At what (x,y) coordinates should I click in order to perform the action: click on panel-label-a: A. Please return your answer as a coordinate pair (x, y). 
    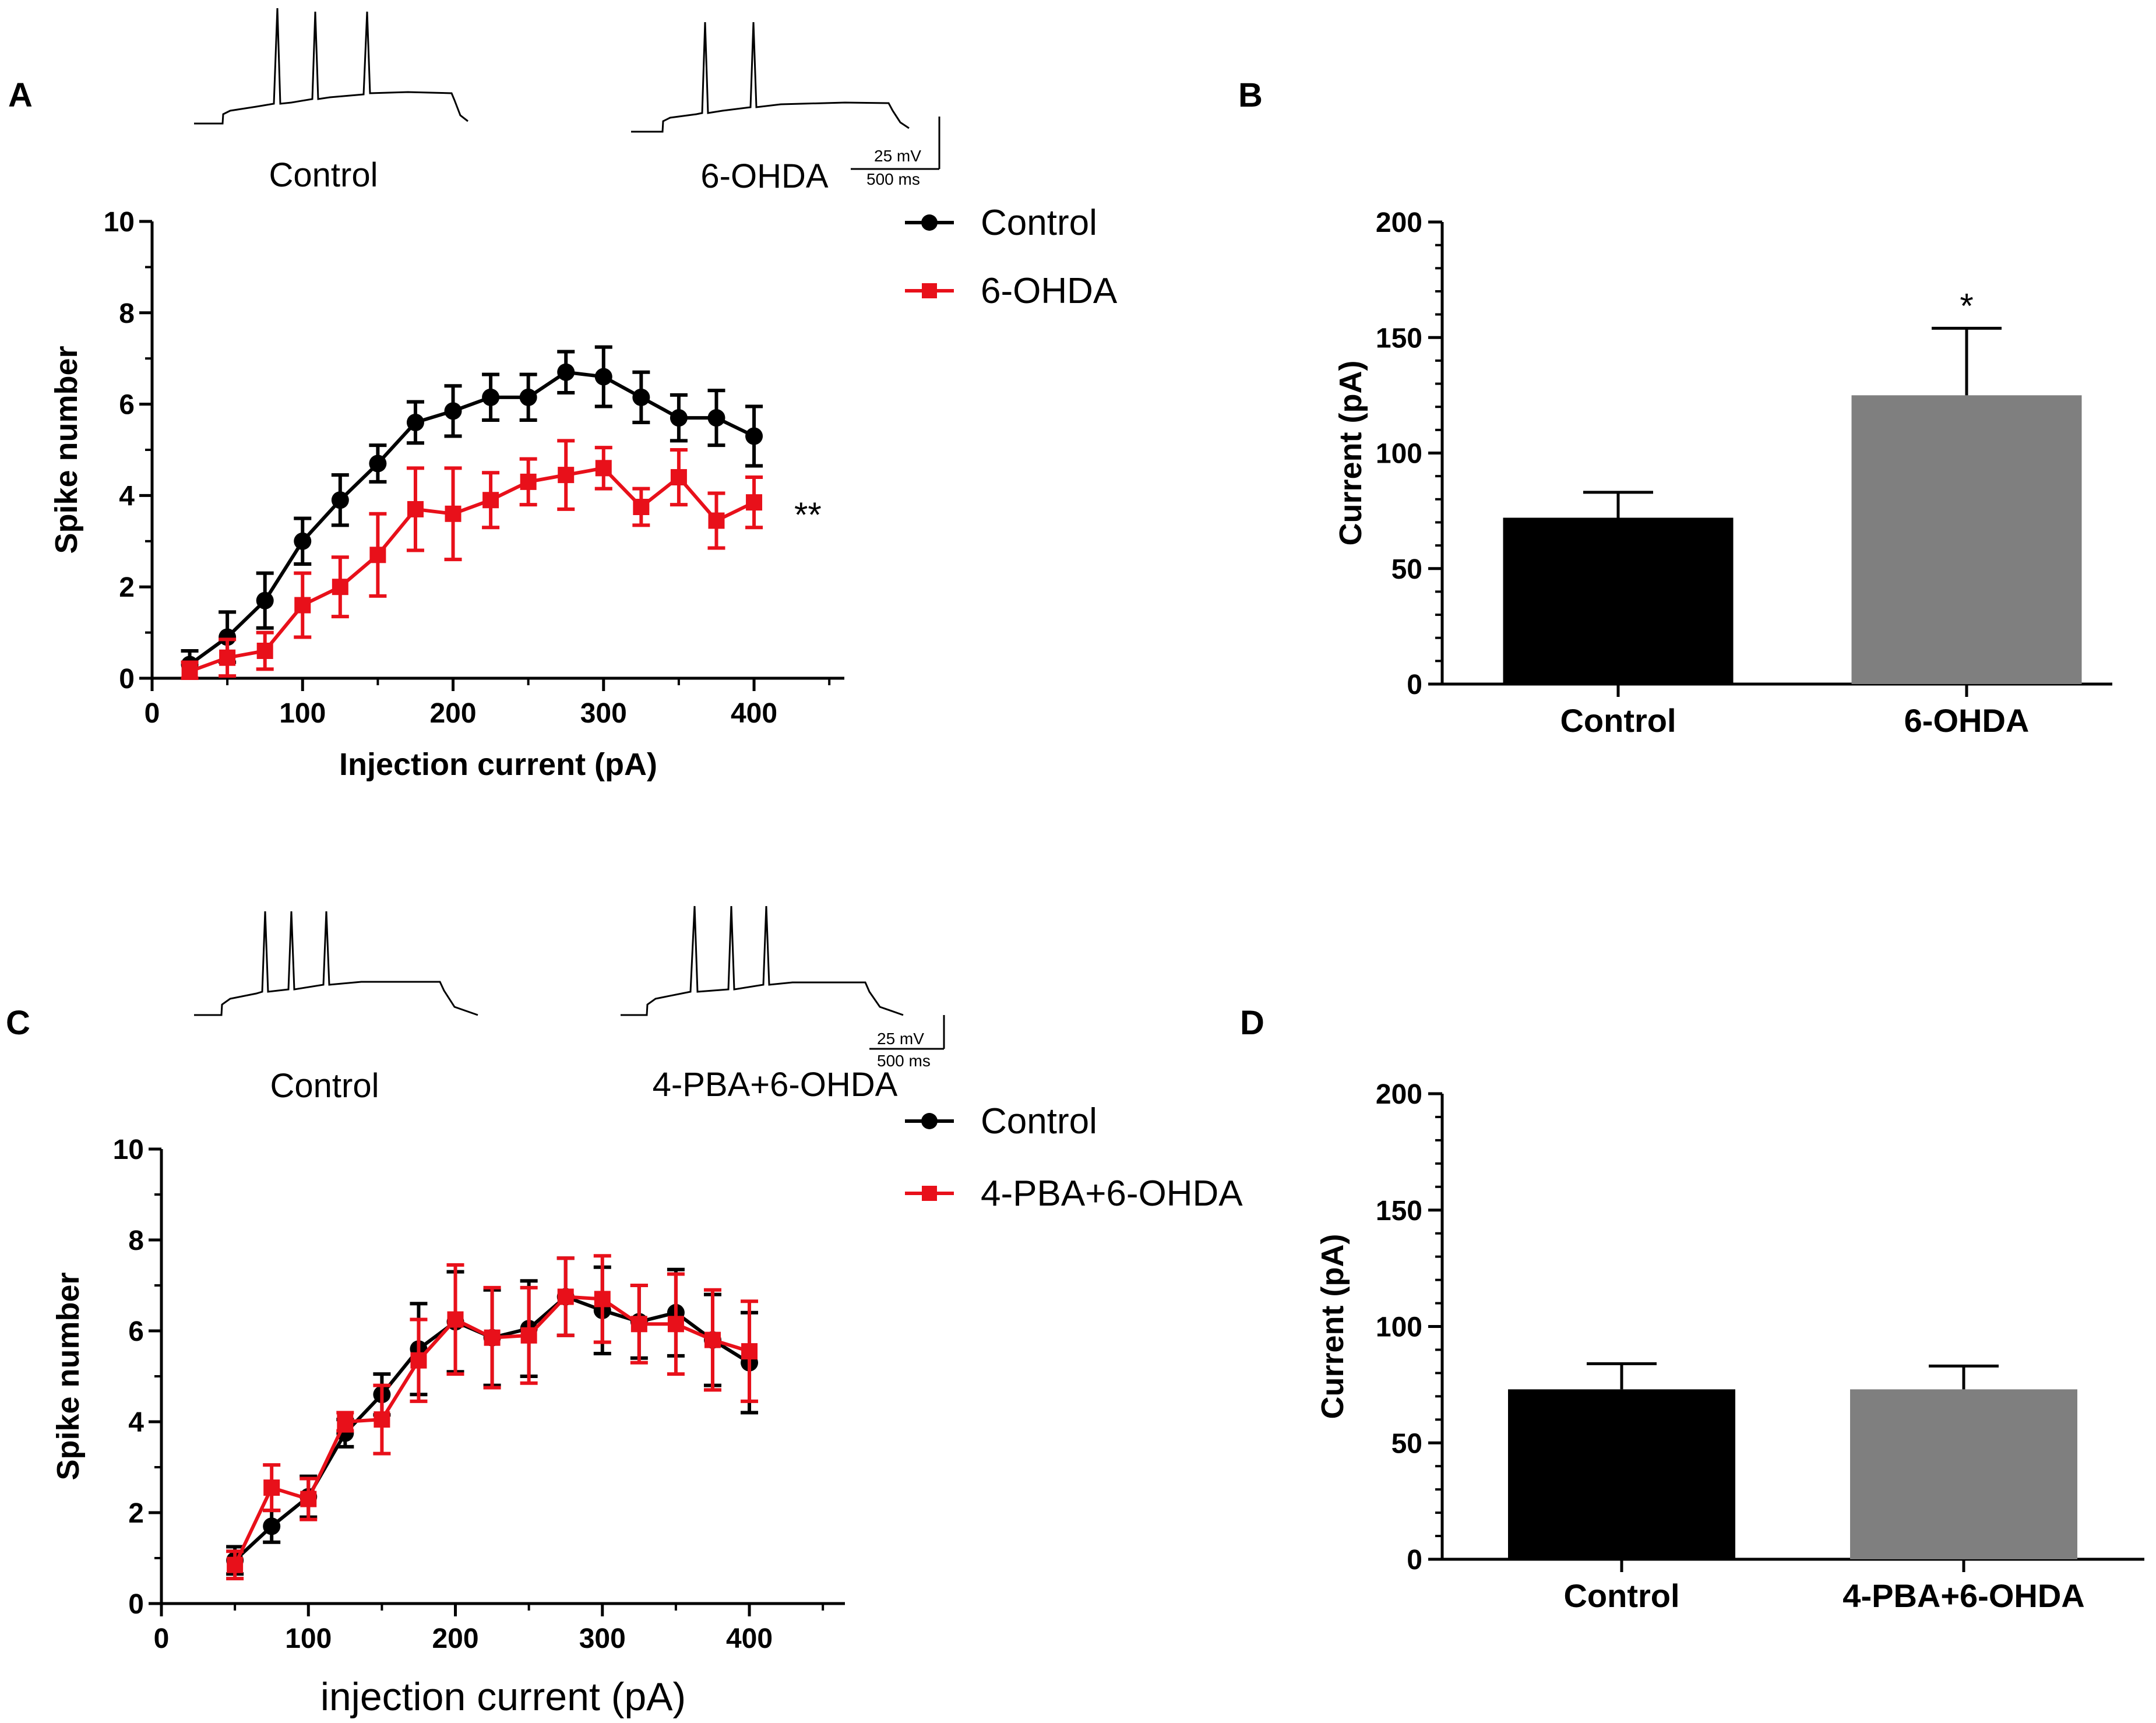
    Looking at the image, I should click on (20, 95).